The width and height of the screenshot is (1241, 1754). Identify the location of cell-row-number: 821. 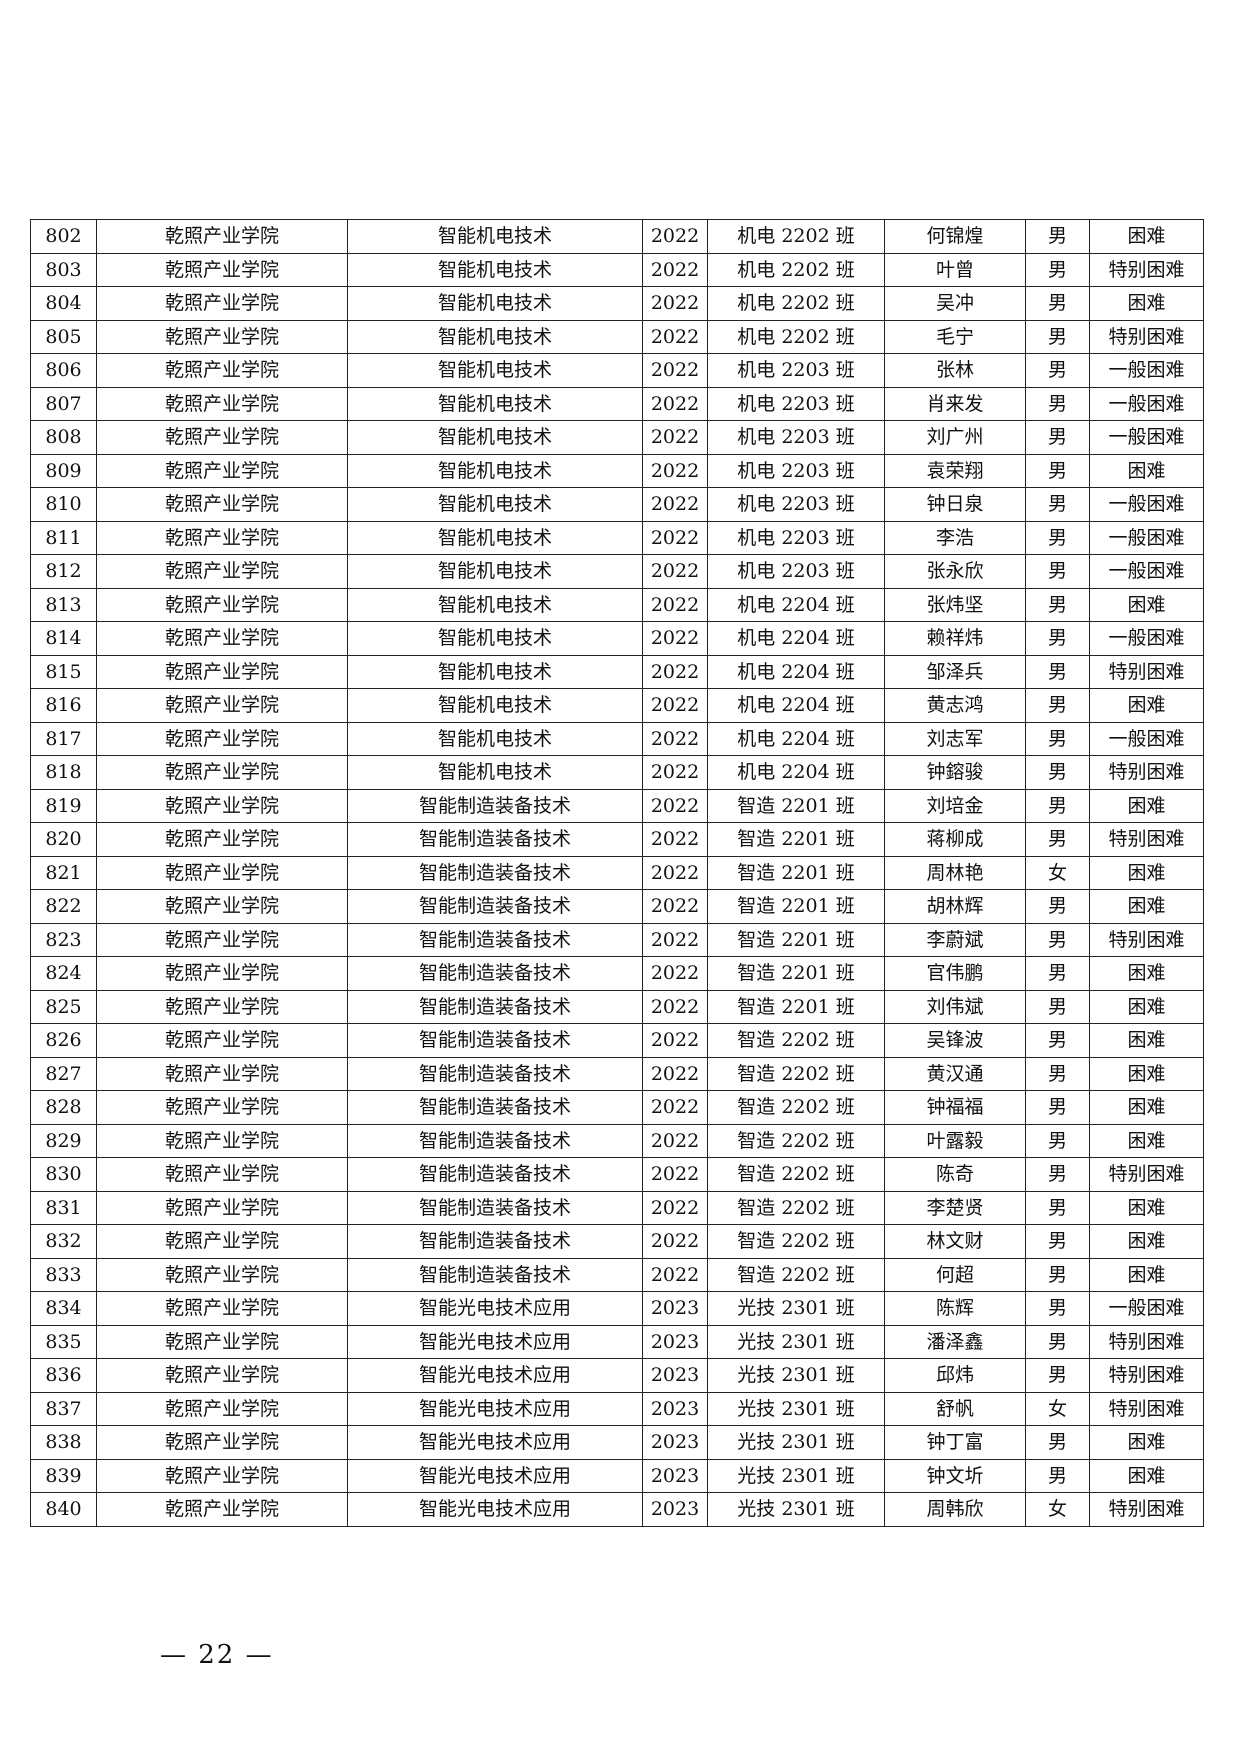
(63, 872).